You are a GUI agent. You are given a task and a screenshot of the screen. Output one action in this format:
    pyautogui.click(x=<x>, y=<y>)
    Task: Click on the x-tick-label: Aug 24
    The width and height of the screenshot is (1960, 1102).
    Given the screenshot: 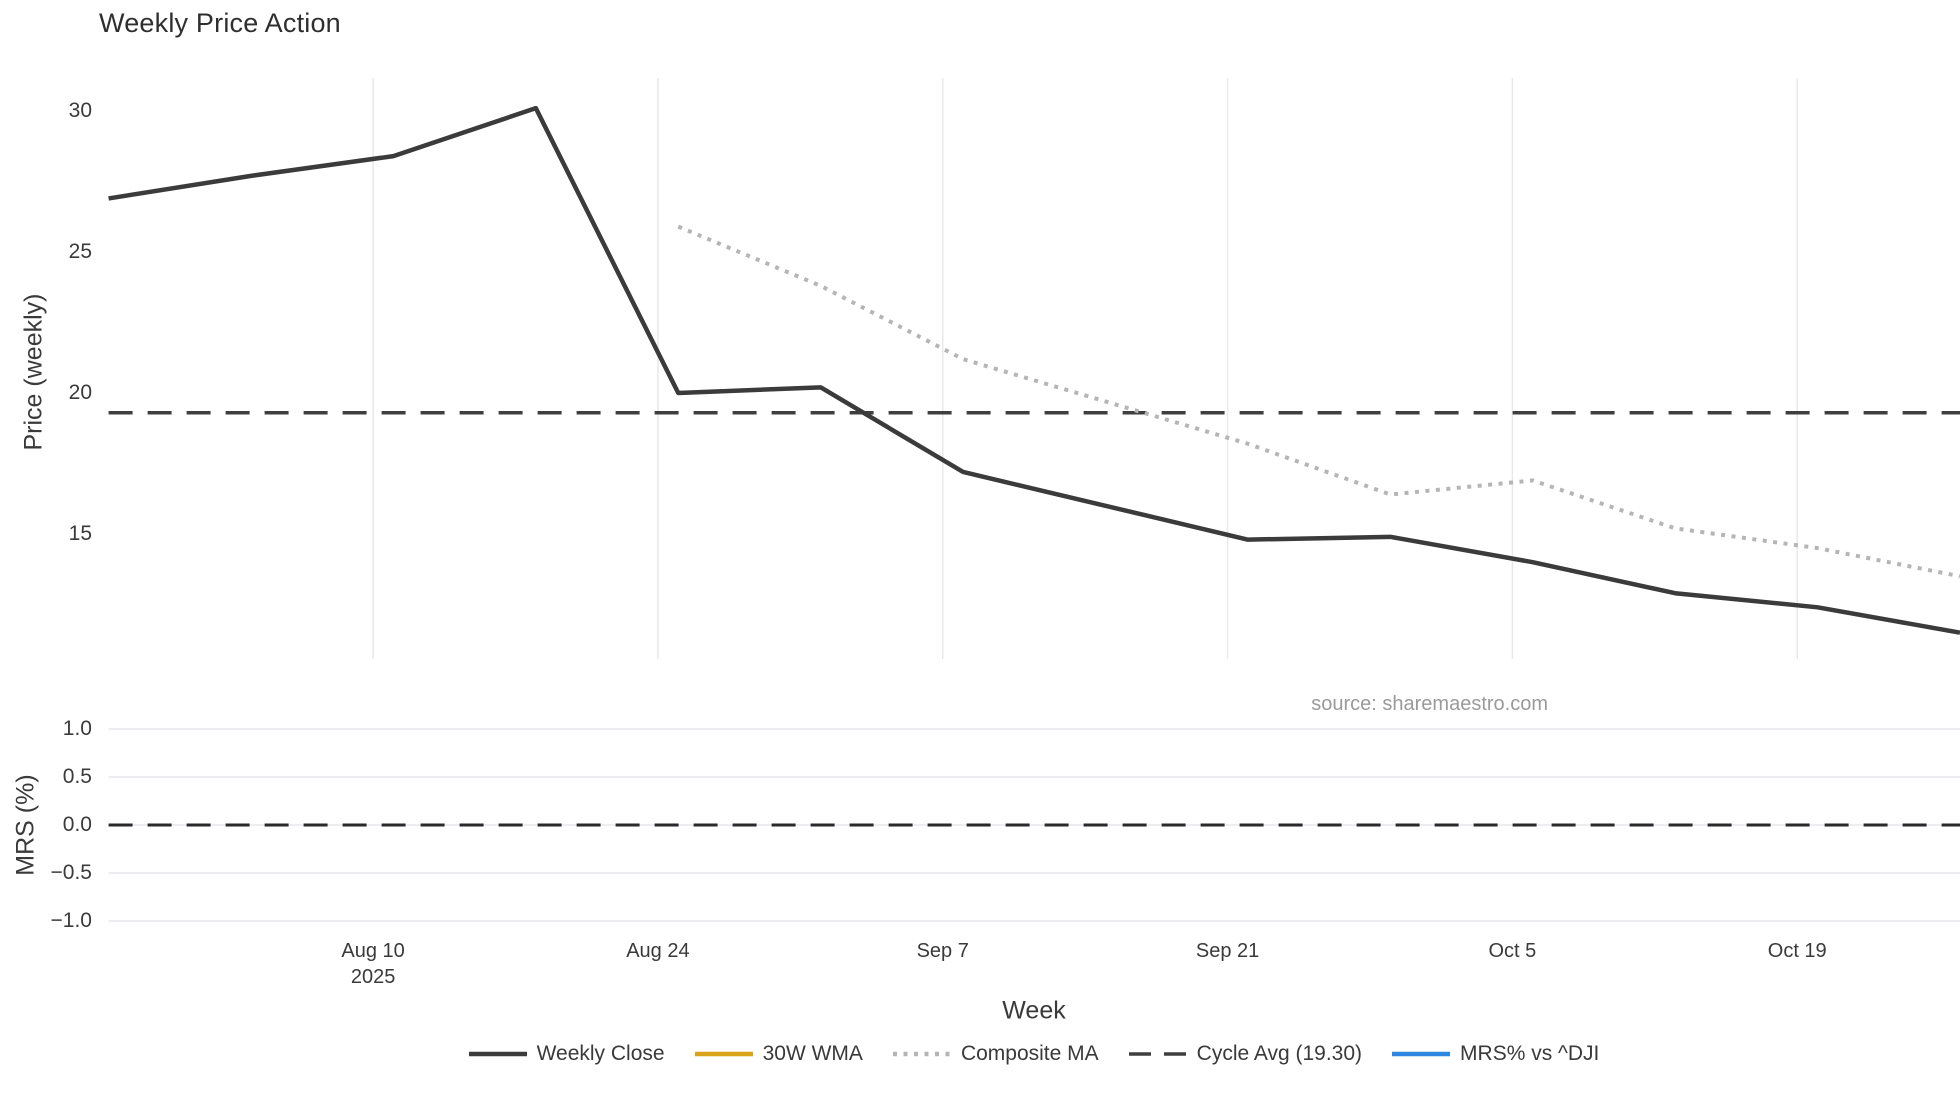 What is the action you would take?
    pyautogui.click(x=658, y=951)
    